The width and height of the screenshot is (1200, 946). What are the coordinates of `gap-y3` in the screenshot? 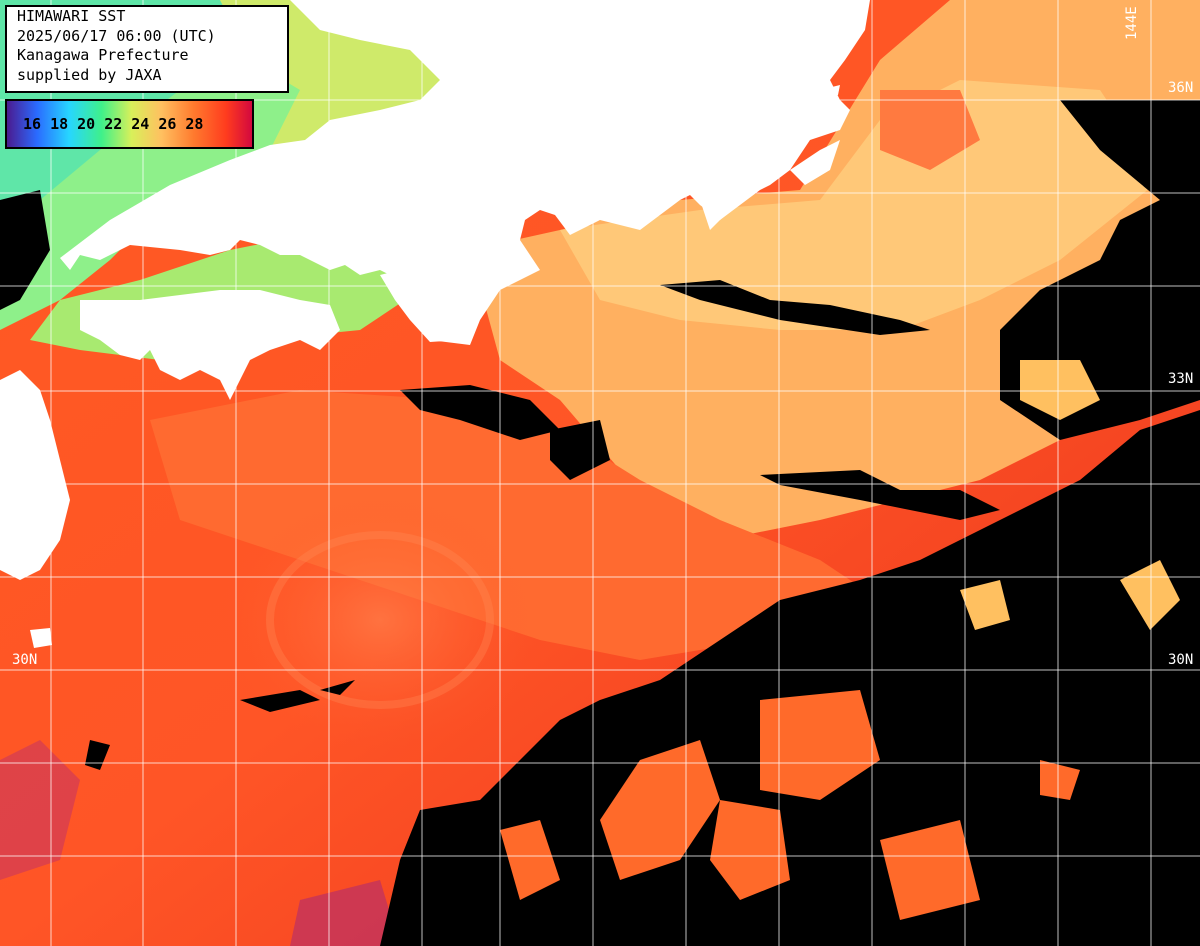 It's located at (985, 605).